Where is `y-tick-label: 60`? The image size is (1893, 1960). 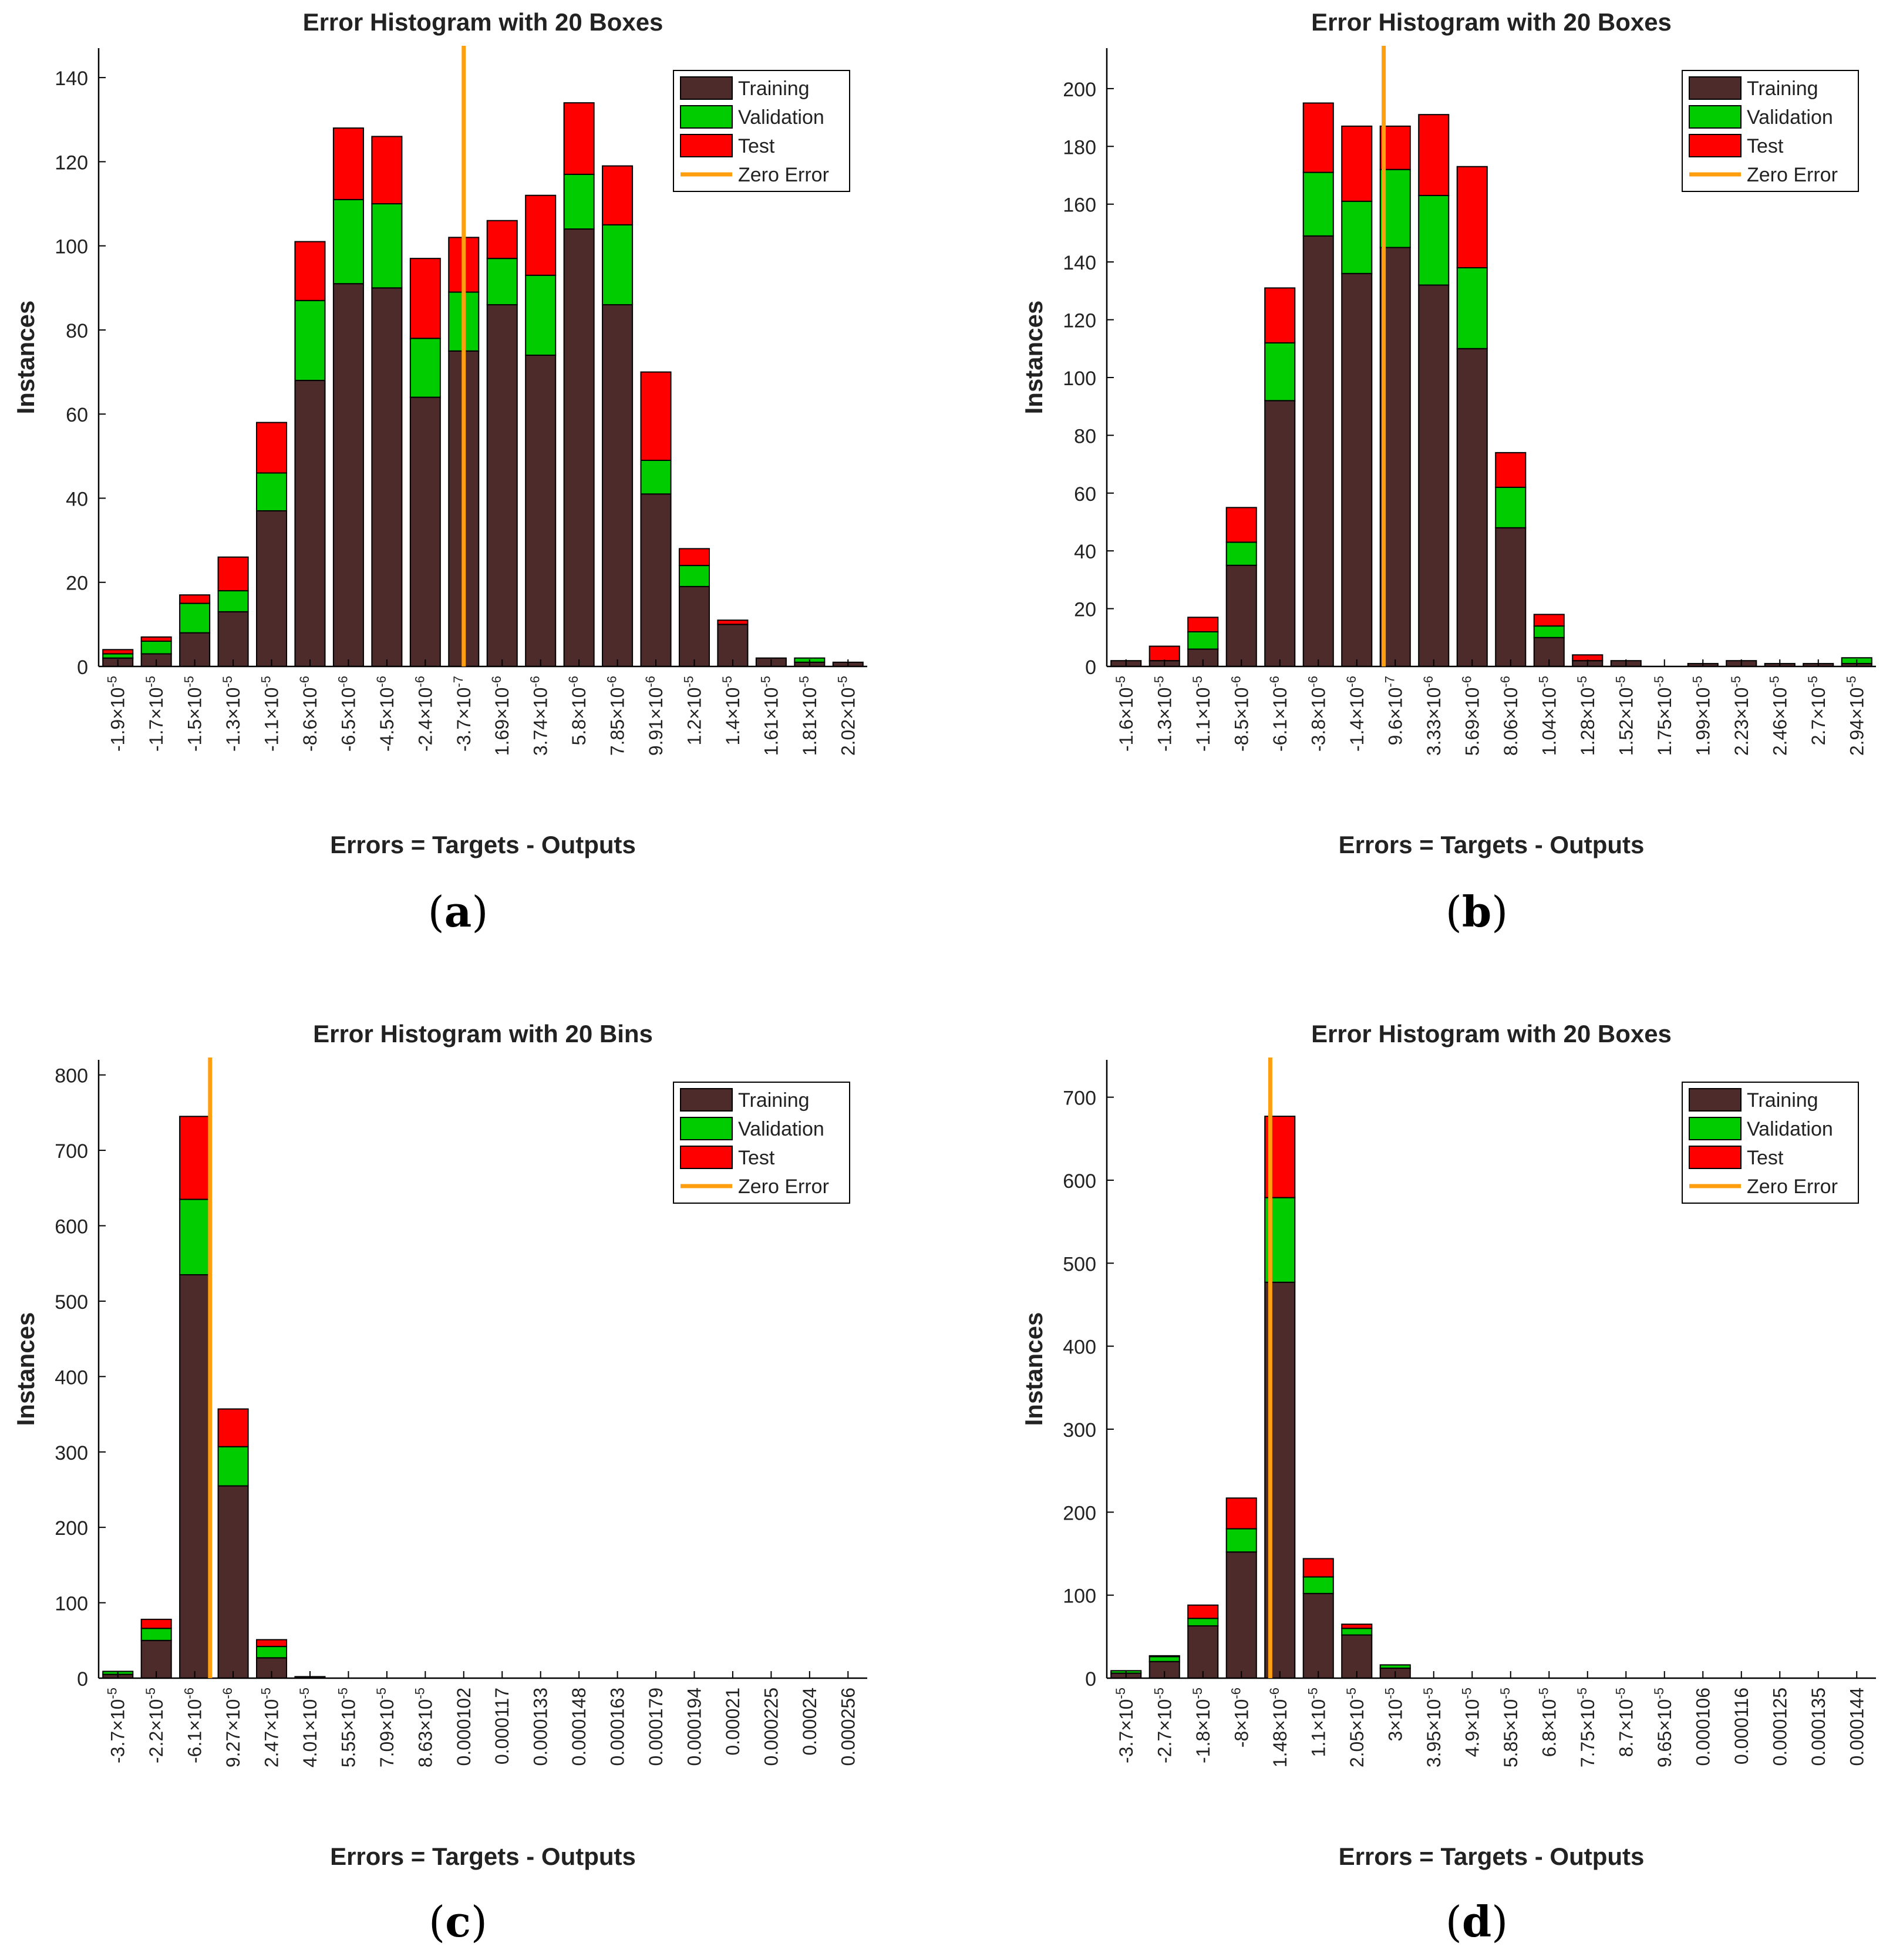 y-tick-label: 60 is located at coordinates (1085, 494).